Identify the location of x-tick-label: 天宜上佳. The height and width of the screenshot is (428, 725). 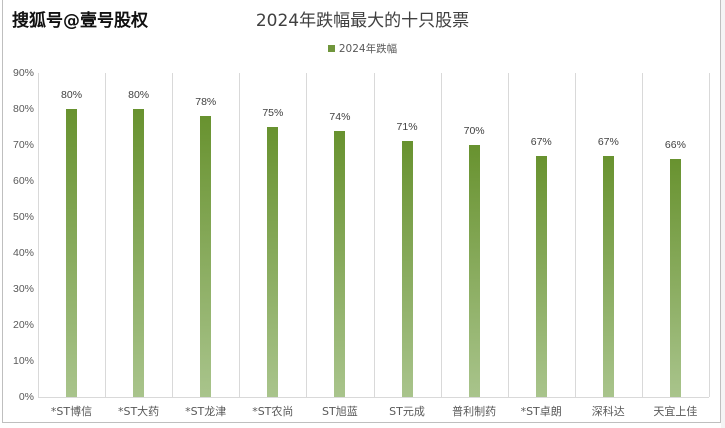
(675, 411).